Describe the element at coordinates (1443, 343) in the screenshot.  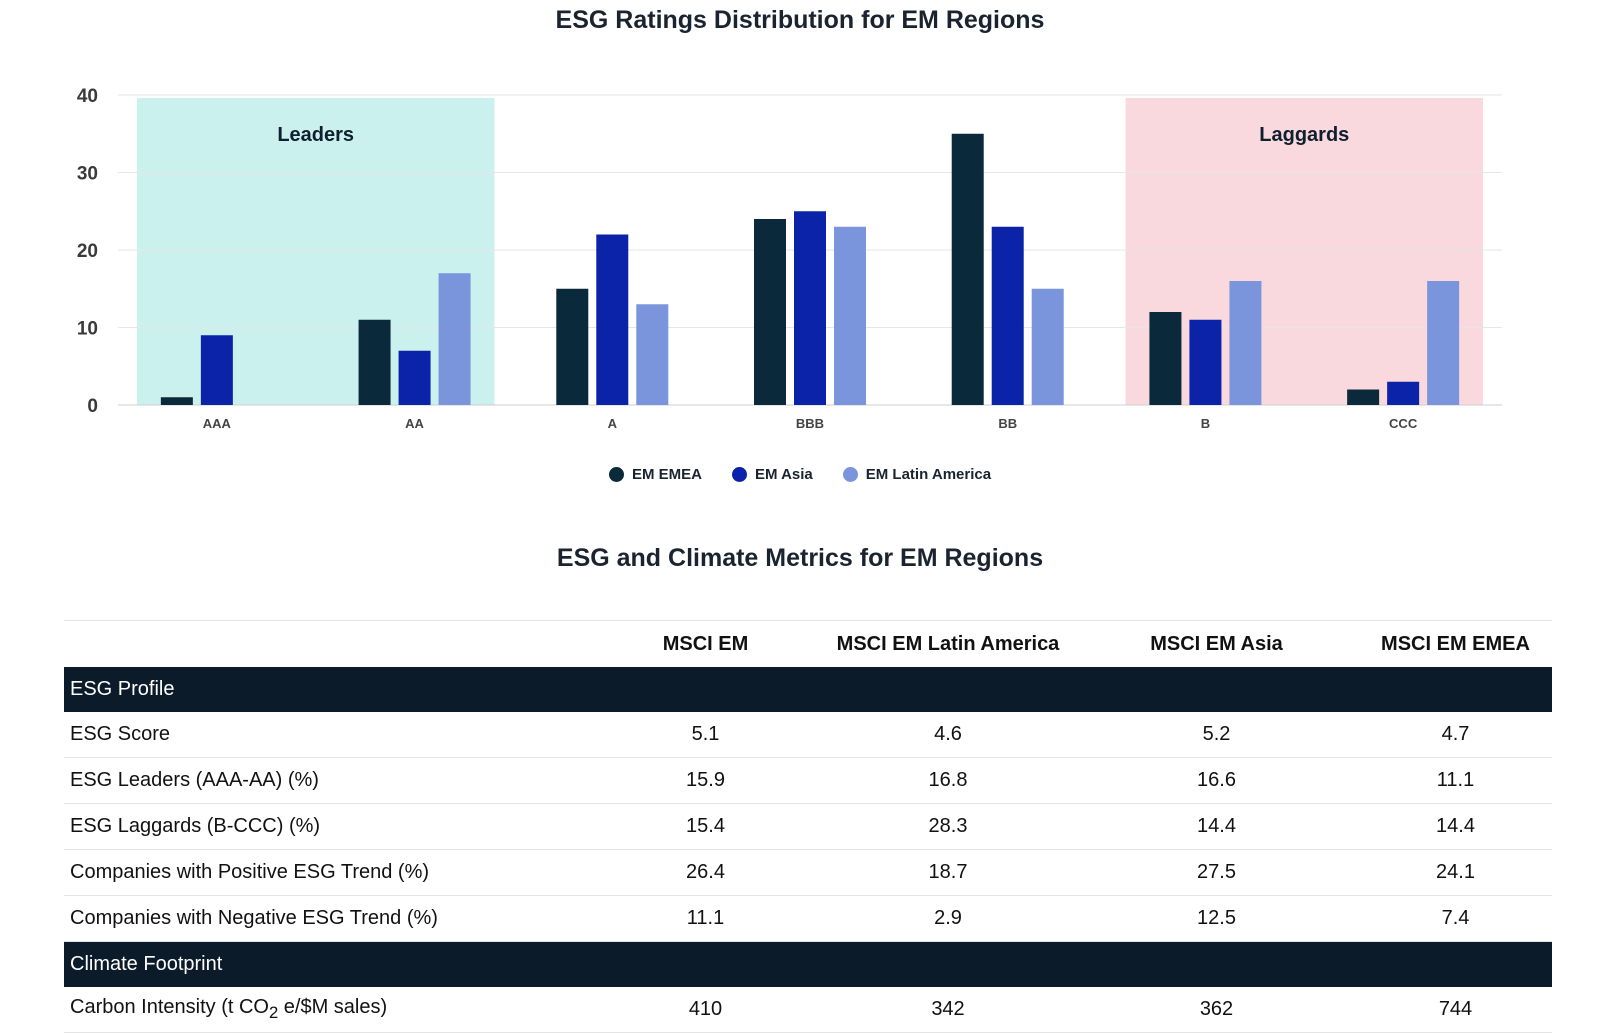
I see `bar-em-latin-america-ccc` at that location.